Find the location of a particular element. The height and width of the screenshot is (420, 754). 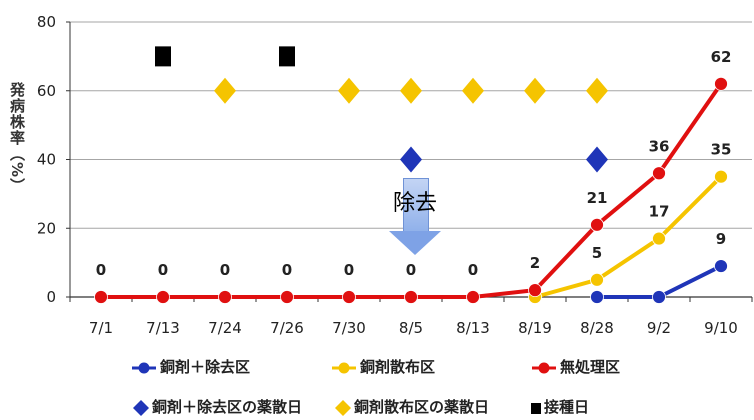

x-tick-label: 7/24 is located at coordinates (225, 328).